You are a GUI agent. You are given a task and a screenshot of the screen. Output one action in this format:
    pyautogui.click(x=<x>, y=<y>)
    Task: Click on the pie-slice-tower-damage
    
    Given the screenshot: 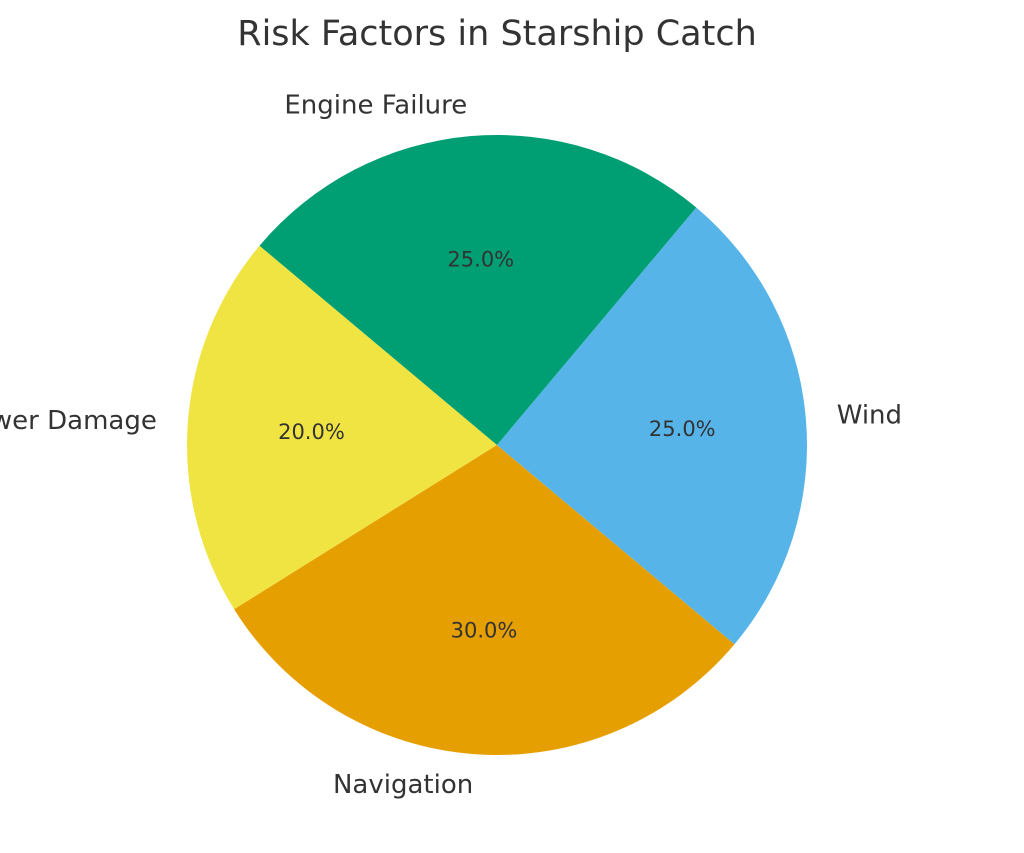 What is the action you would take?
    pyautogui.click(x=341, y=427)
    